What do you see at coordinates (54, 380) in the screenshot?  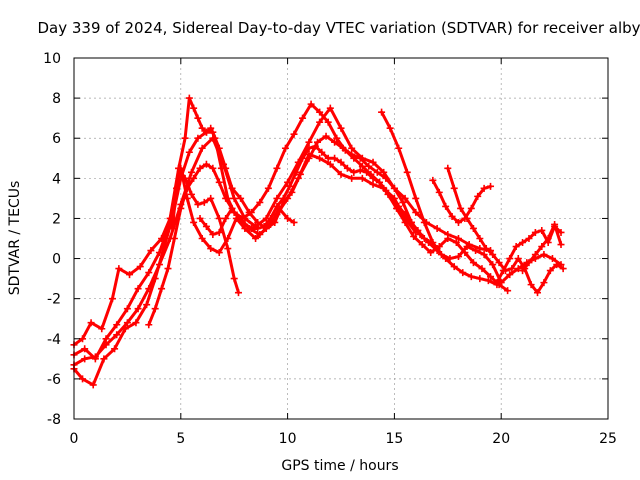 I see `y-tick-label: -6` at bounding box center [54, 380].